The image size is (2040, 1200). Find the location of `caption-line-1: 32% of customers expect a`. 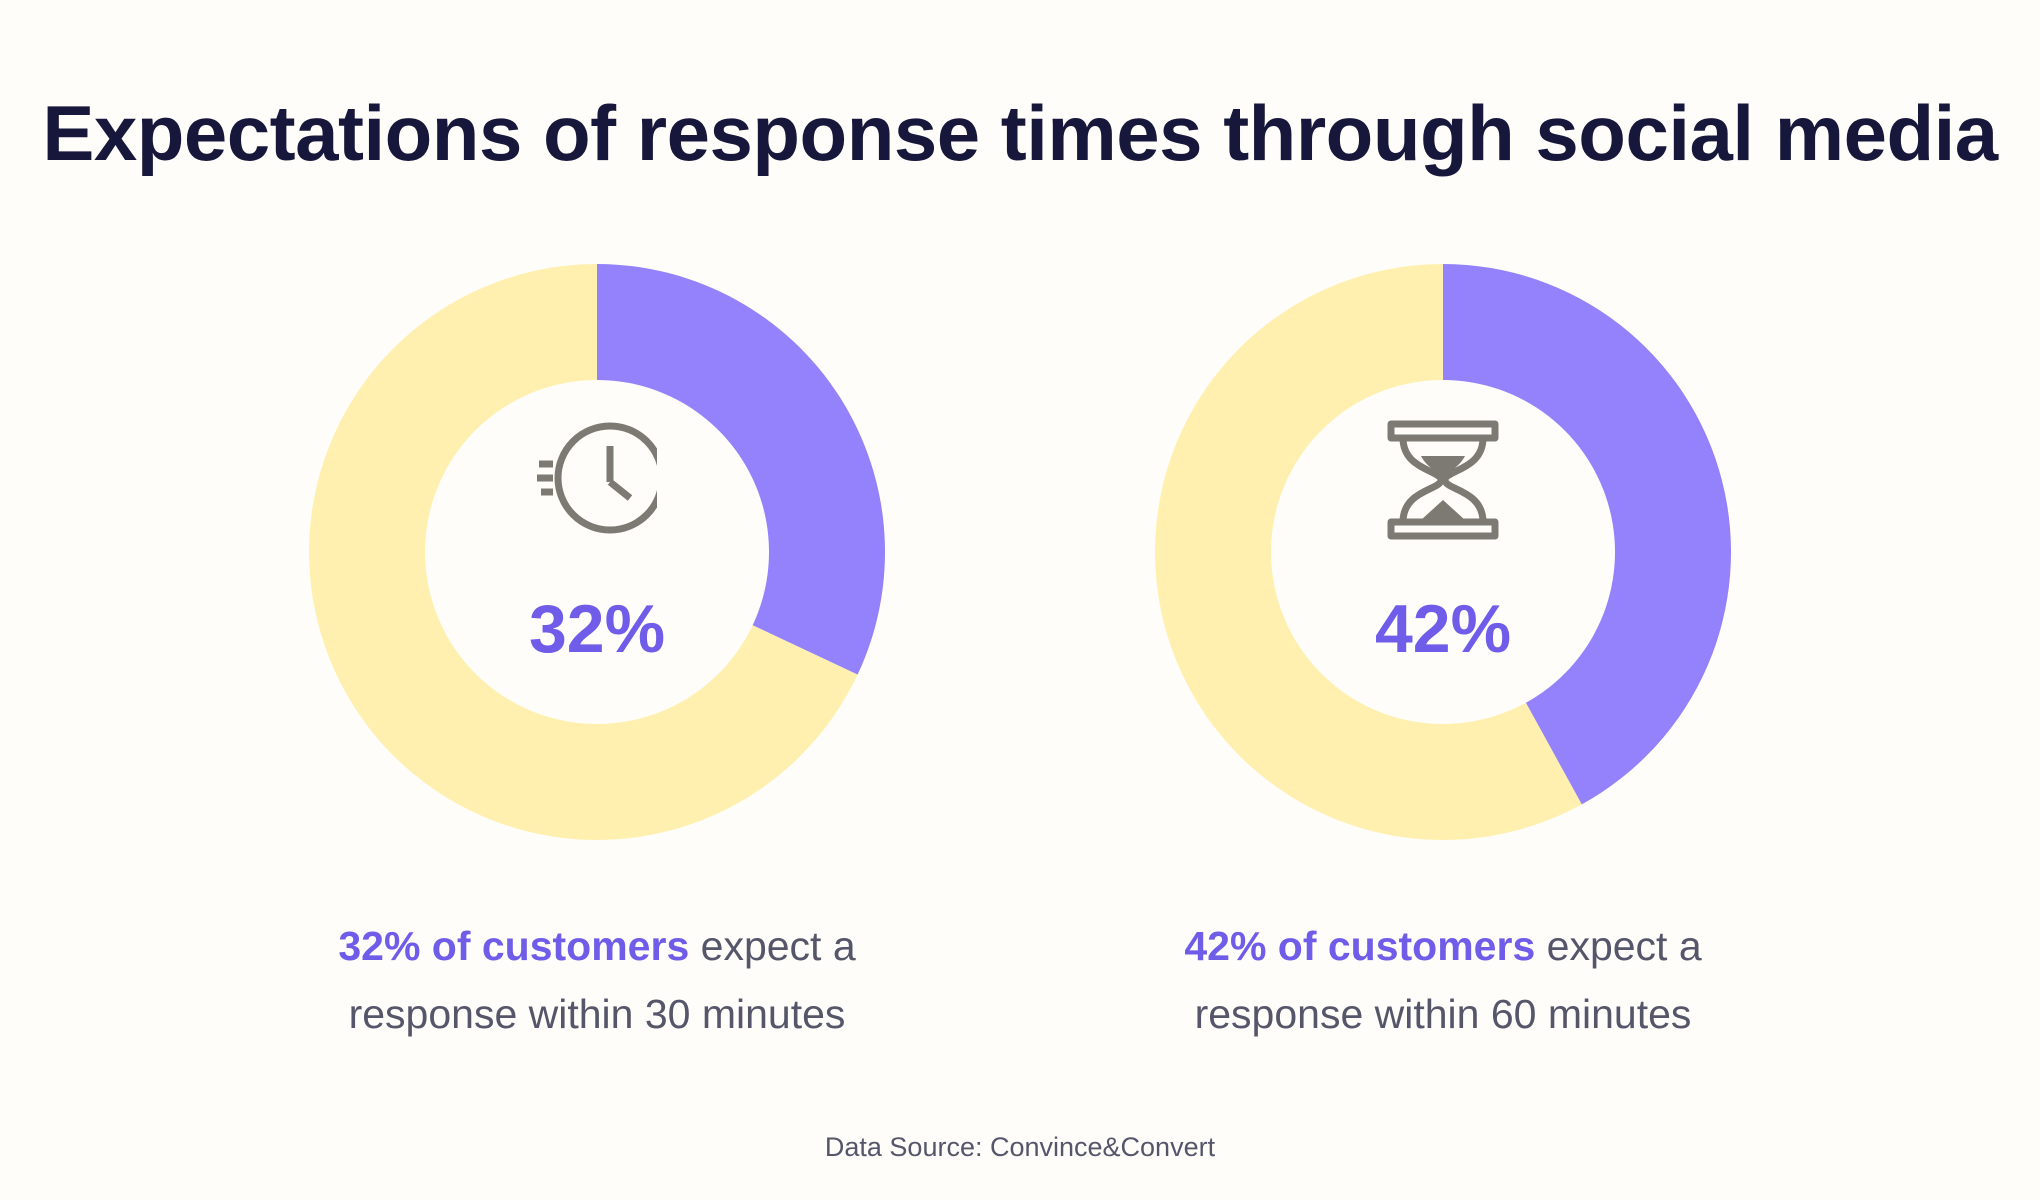

caption-line-1: 32% of customers expect a is located at coordinates (597, 946).